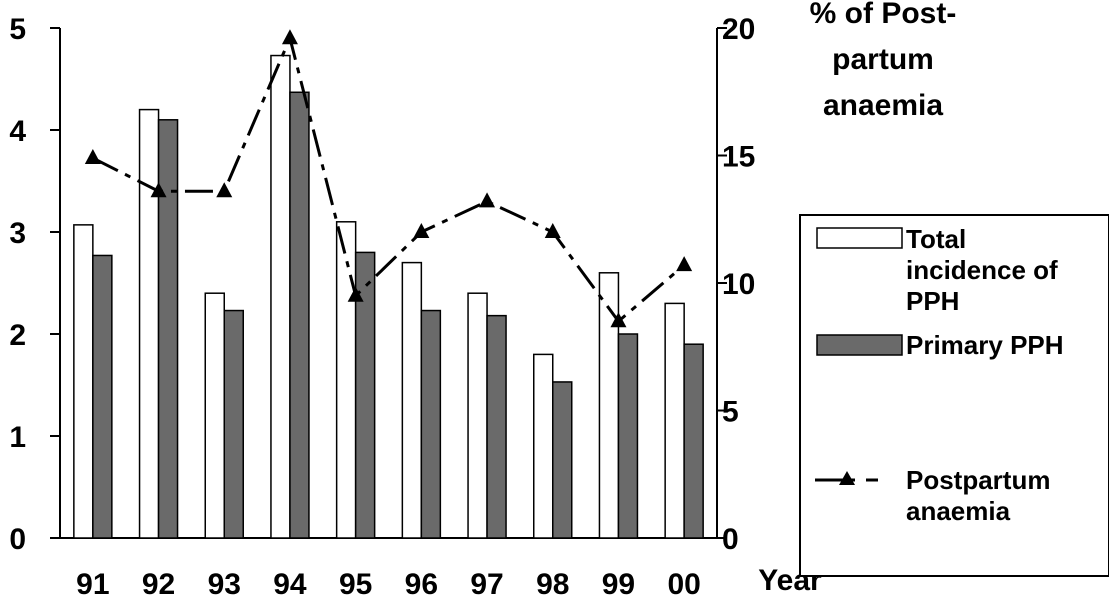 The width and height of the screenshot is (1109, 610). I want to click on x-tick-label: 00, so click(683, 584).